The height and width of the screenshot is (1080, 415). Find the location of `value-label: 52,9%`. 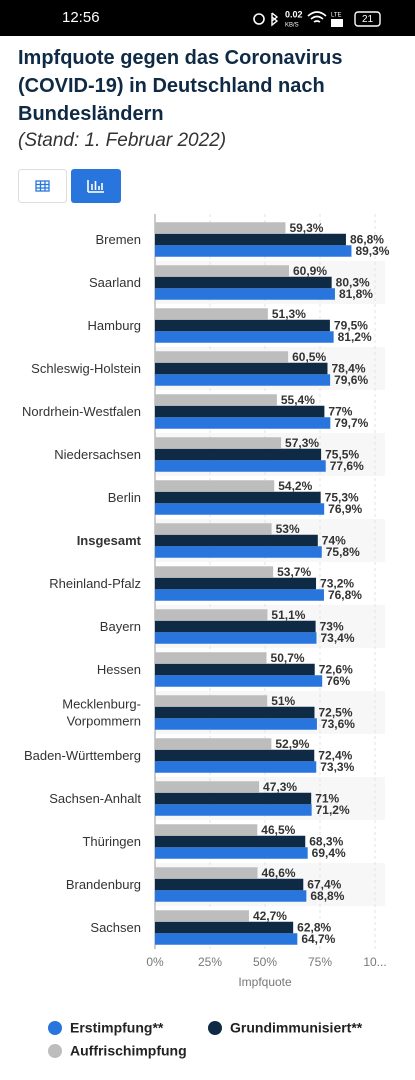

value-label: 52,9% is located at coordinates (292, 744).